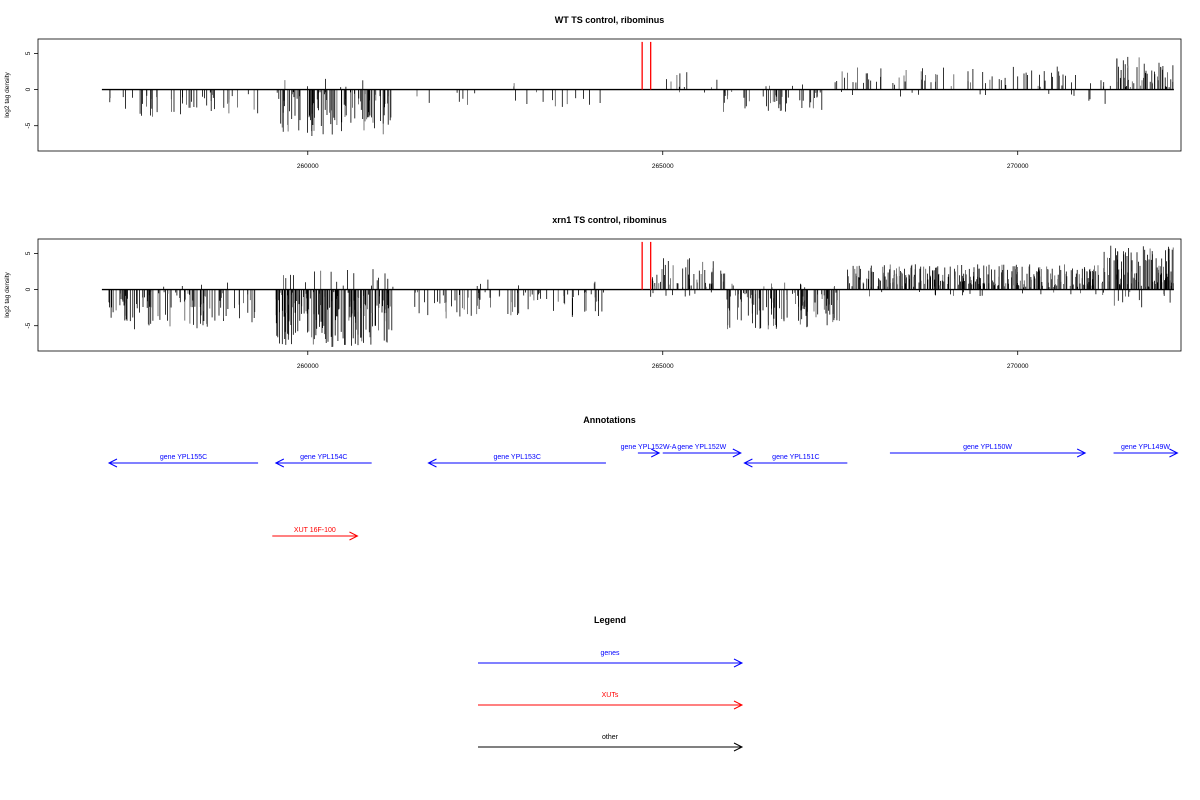 The image size is (1200, 800). What do you see at coordinates (609, 220) in the screenshot?
I see `chart-title: xrn1 TS control, ribominus` at bounding box center [609, 220].